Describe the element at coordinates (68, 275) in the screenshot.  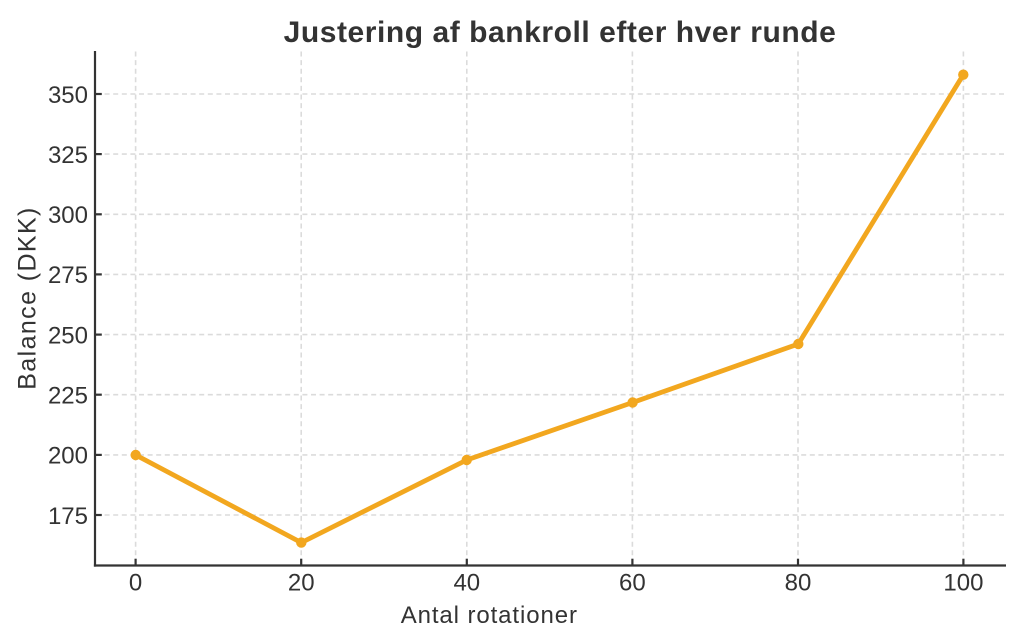
I see `svg-text: 275` at that location.